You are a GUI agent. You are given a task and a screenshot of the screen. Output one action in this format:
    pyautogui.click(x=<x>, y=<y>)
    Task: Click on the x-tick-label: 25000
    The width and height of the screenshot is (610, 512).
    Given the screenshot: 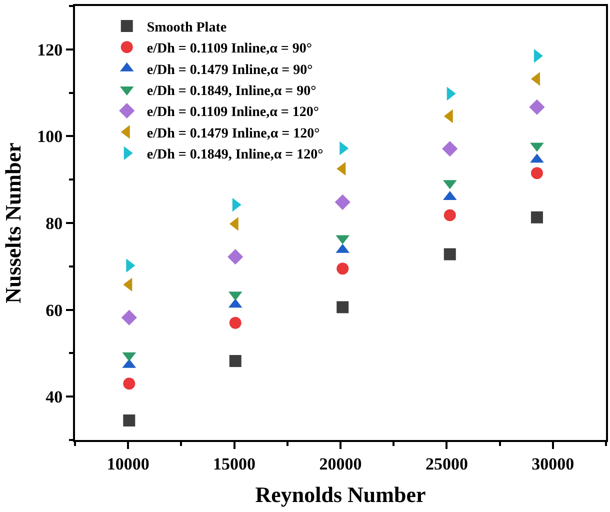 What is the action you would take?
    pyautogui.click(x=446, y=464)
    